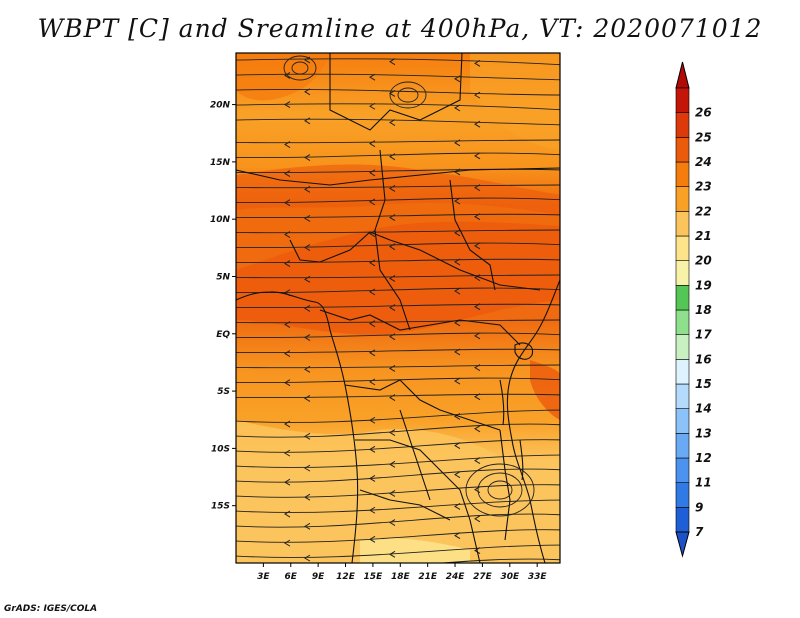 This screenshot has width=800, height=618. Describe the element at coordinates (703, 335) in the screenshot. I see `colorbar-label: 17` at that location.